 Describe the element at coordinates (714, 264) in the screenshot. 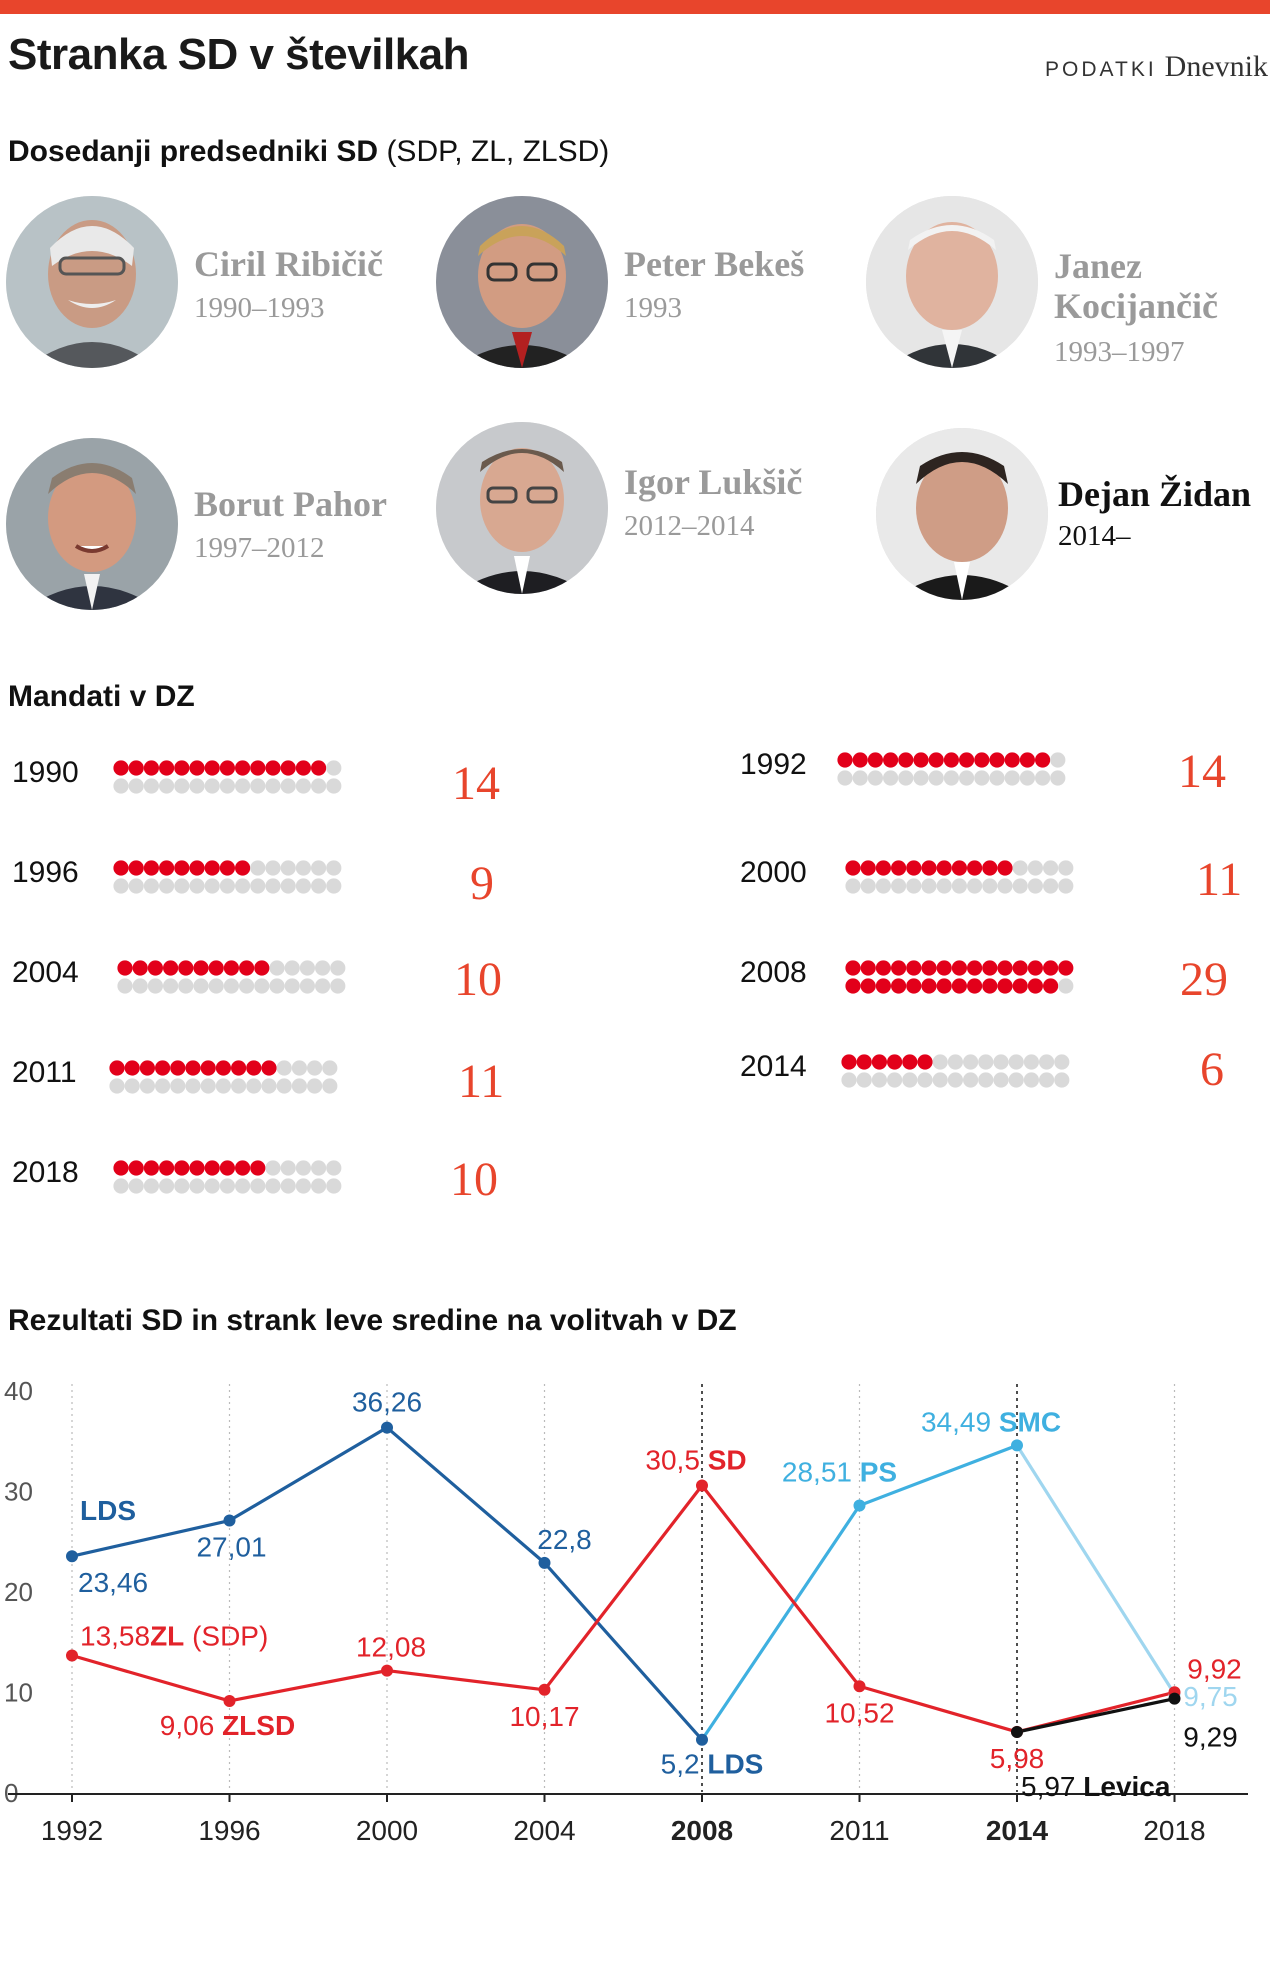

I see `president-name: Peter Bekeš` at that location.